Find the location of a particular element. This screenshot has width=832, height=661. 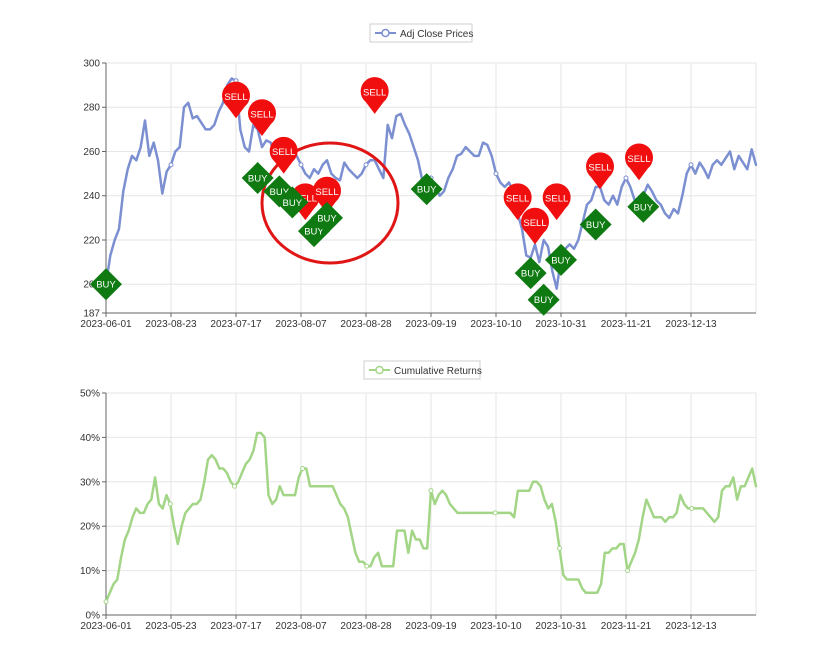

y-tick-label: 300 is located at coordinates (91, 64).